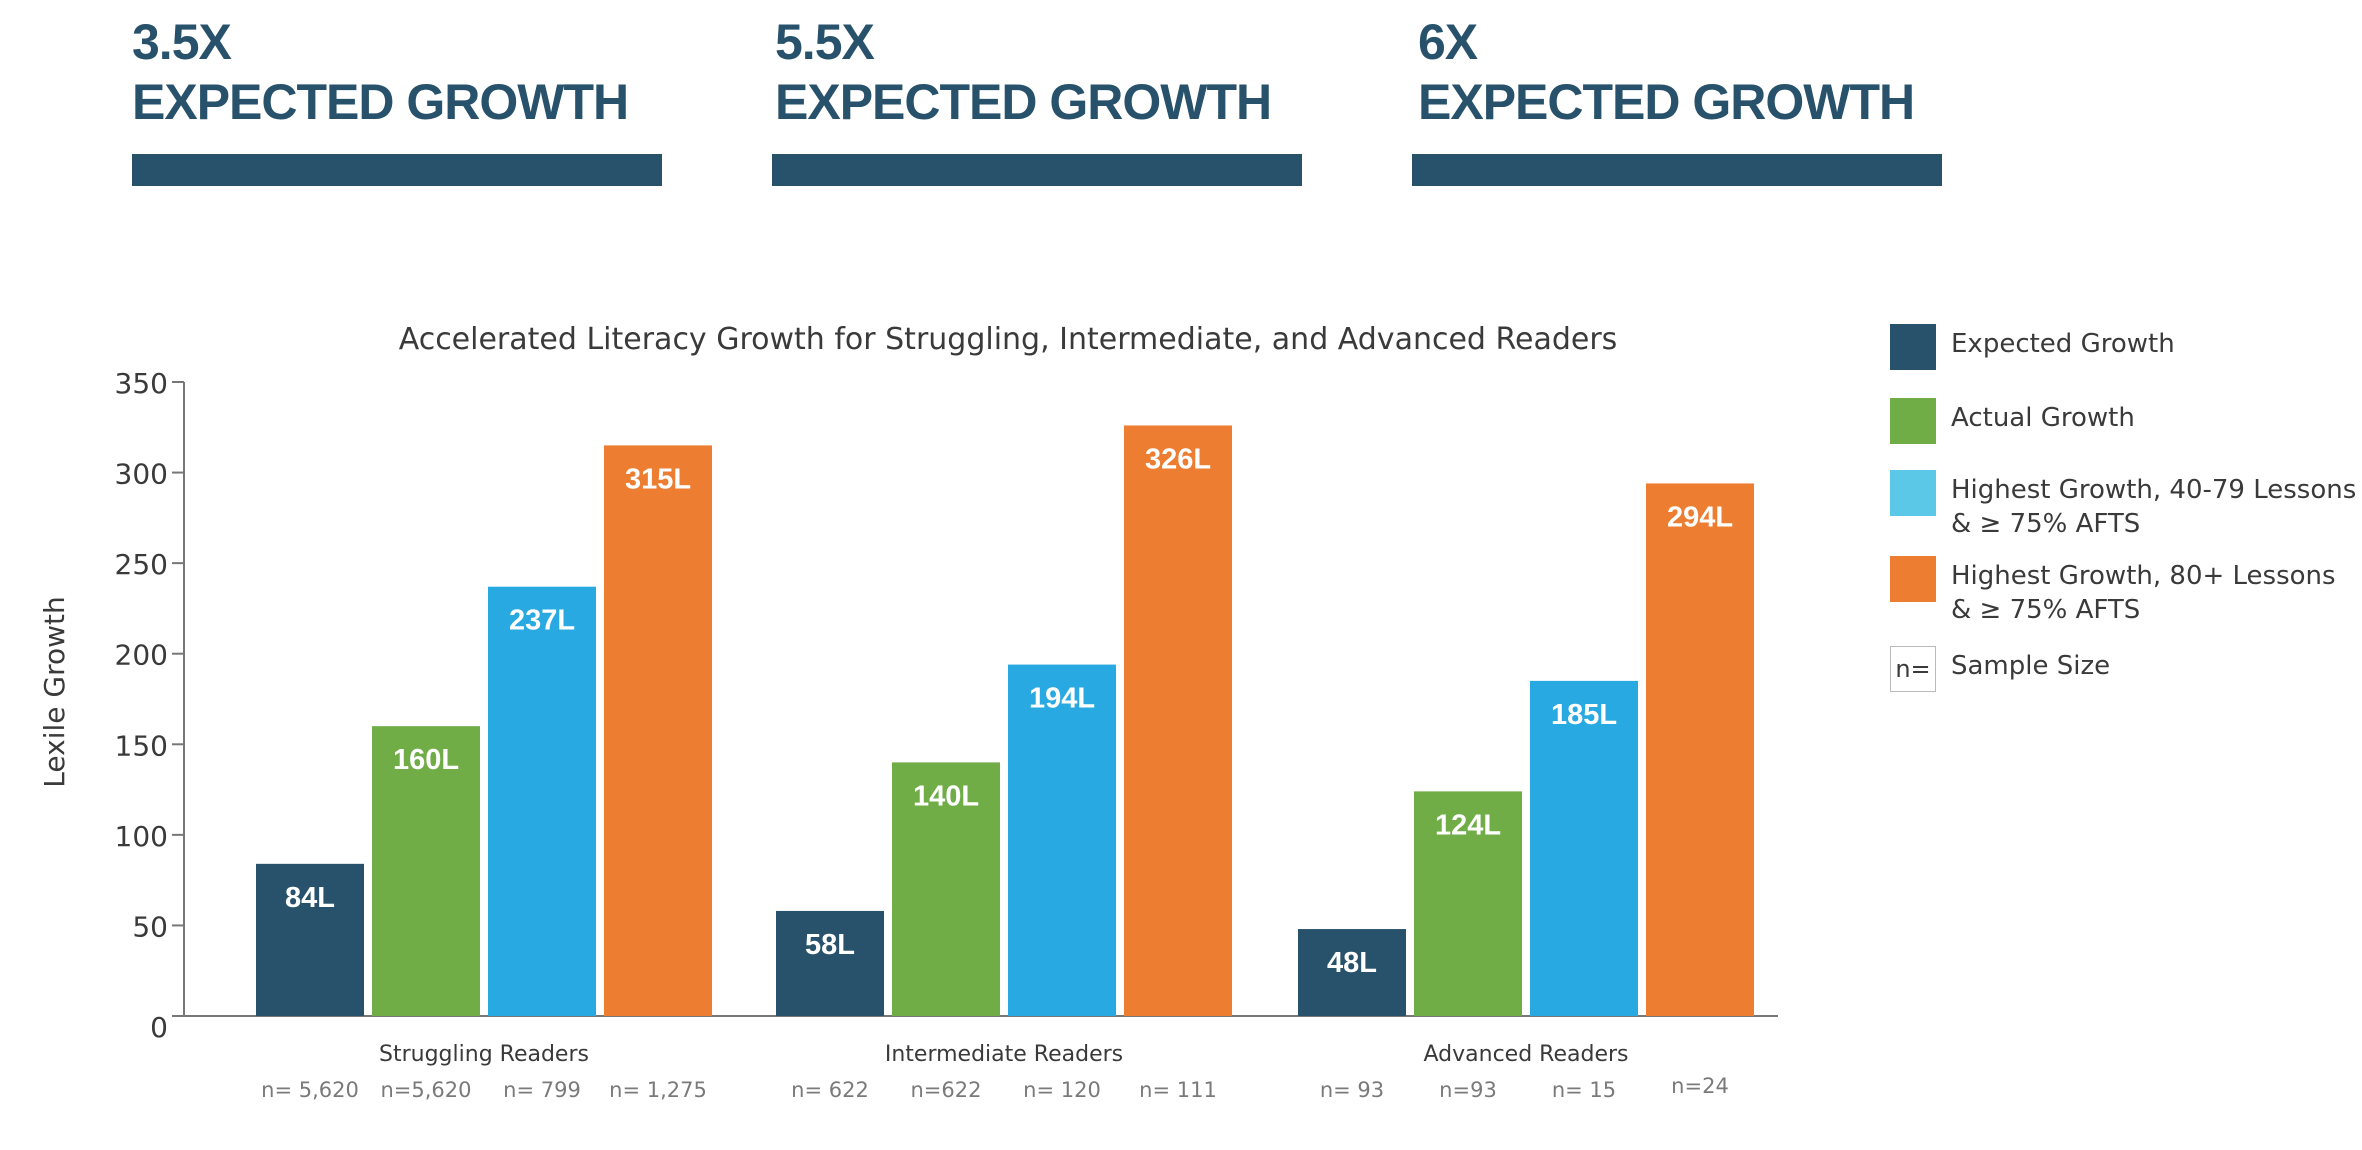  Describe the element at coordinates (2143, 593) in the screenshot. I see `legend-label: Highest Growth, 80+ Lessons & ≥ 75% AFTS` at that location.